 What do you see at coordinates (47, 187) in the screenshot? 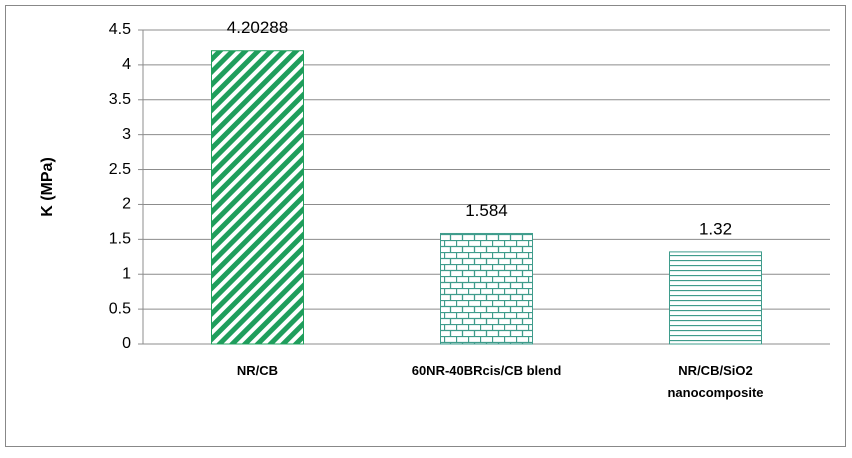
I see `y-axis-label: K (MPa)` at bounding box center [47, 187].